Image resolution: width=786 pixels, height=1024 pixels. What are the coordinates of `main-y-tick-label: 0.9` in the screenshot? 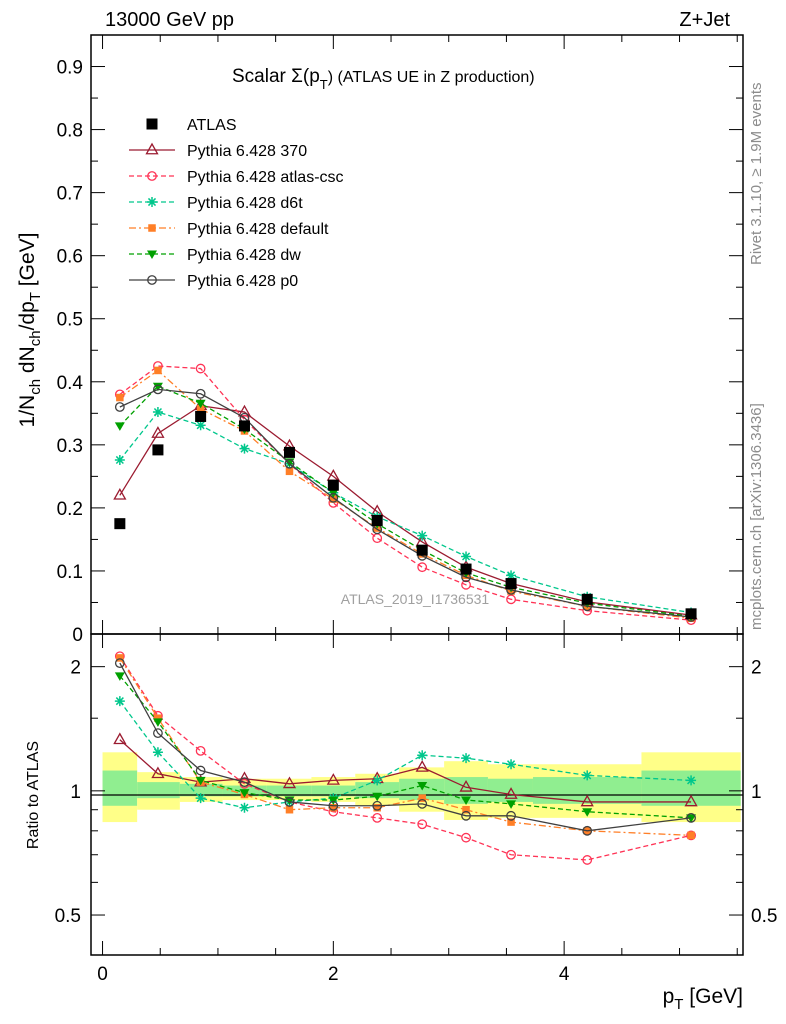 It's located at (70, 68).